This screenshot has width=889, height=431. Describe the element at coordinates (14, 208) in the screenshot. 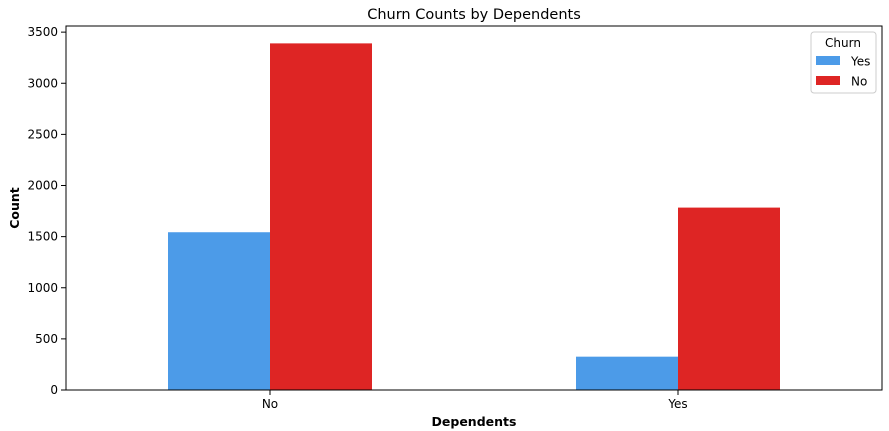

I see `y-axis-label: Count` at that location.